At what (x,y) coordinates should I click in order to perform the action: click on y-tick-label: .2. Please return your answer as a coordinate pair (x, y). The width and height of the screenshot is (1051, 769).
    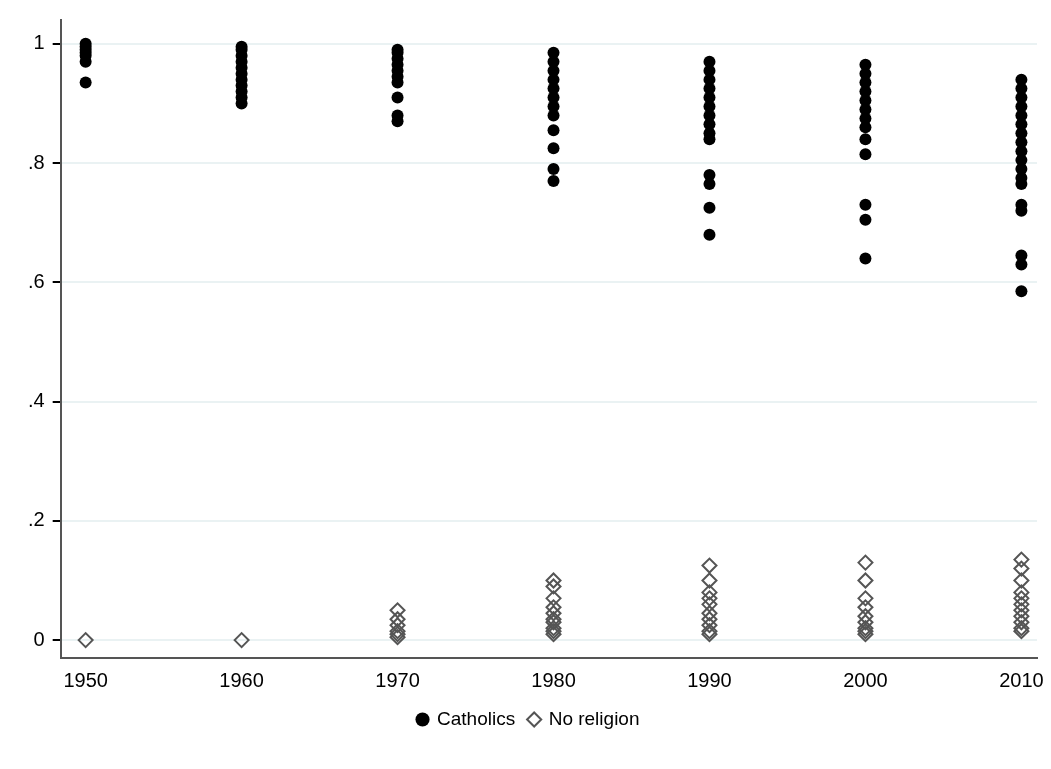
    Looking at the image, I should click on (36, 519).